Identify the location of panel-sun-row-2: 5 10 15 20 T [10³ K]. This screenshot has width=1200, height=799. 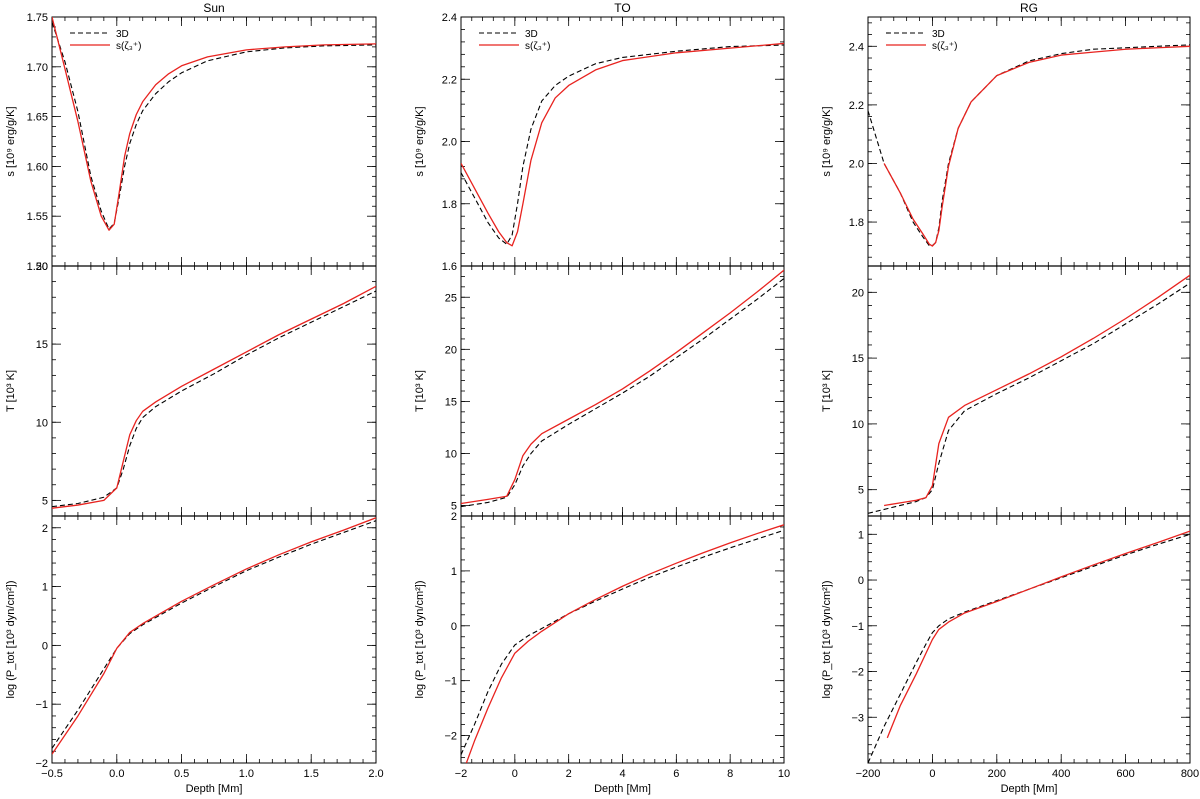
(191, 389).